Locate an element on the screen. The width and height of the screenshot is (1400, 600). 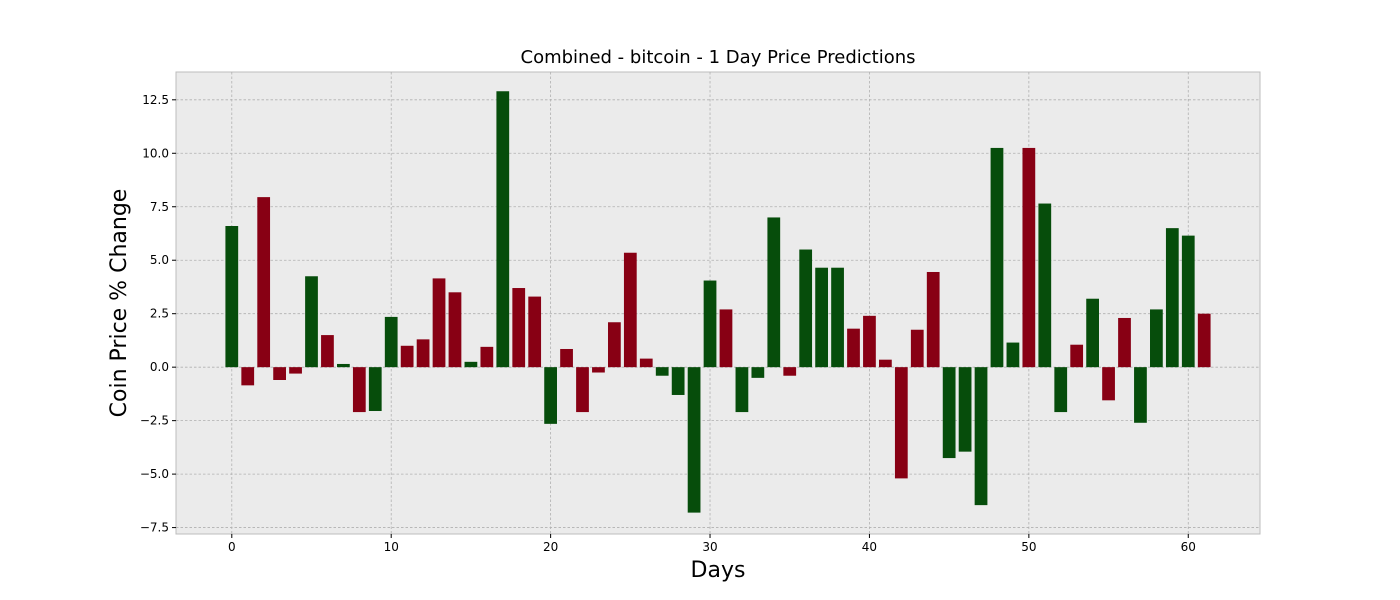
x-tick-label: 20 is located at coordinates (550, 547).